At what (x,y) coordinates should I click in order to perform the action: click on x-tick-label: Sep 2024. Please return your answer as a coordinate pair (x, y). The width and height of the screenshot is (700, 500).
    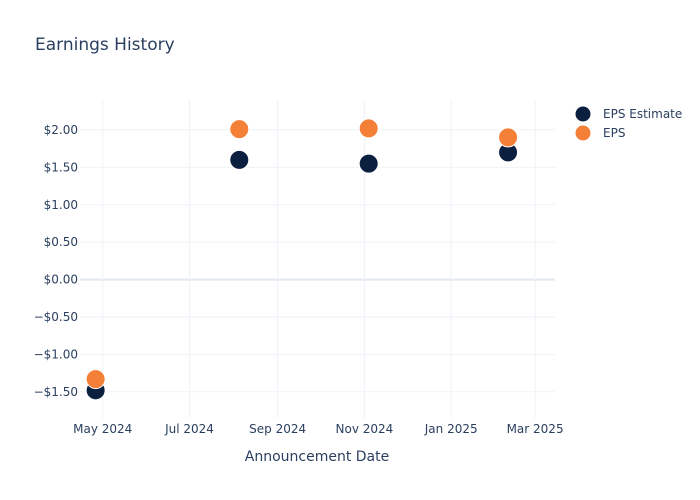
    Looking at the image, I should click on (277, 429).